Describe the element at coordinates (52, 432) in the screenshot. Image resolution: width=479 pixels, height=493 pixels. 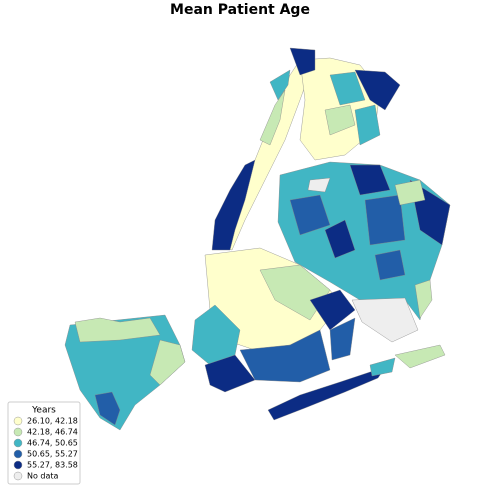
I see `legend-label: 42.18, 46.74` at that location.